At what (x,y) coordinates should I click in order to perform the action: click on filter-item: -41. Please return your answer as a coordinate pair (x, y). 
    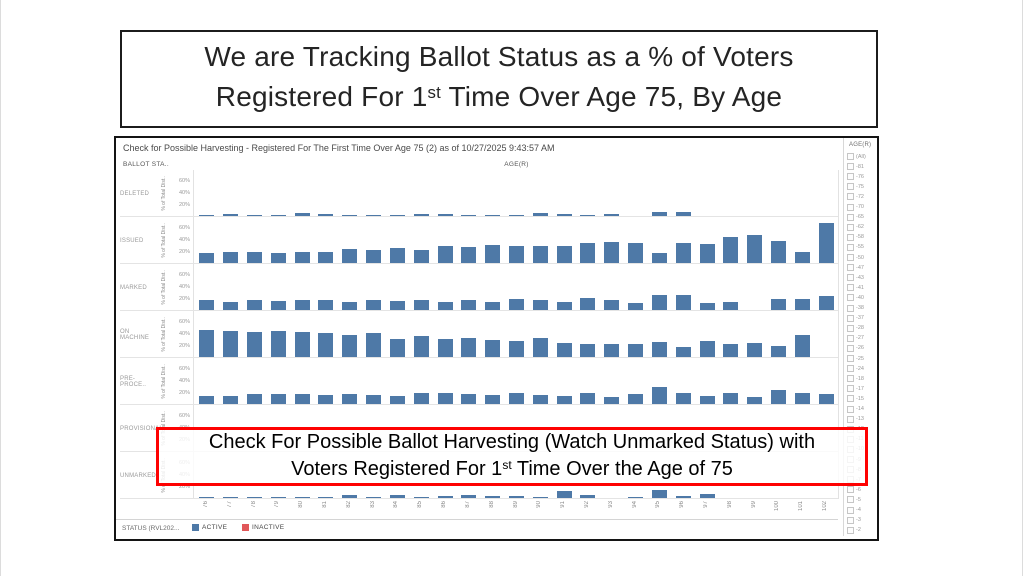
    Looking at the image, I should click on (855, 287).